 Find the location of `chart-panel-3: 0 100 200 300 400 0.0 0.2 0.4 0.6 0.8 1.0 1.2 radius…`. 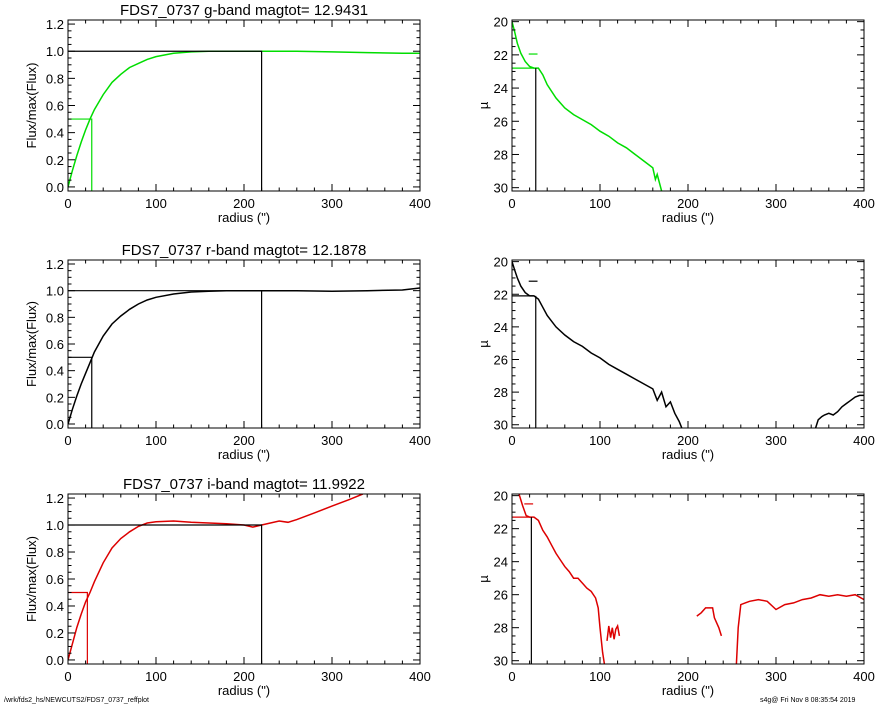

chart-panel-3: 0 100 200 300 400 0.0 0.2 0.4 0.6 0.8 1.0 1.2 radius… is located at coordinates (227, 352).